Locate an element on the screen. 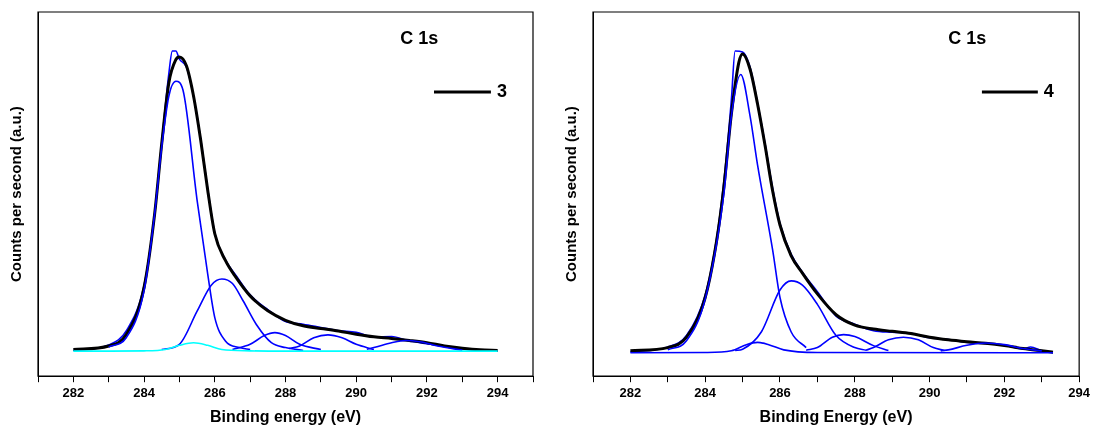 This screenshot has width=1093, height=435. x-axis-title: Binding energy (eV) is located at coordinates (285, 416).